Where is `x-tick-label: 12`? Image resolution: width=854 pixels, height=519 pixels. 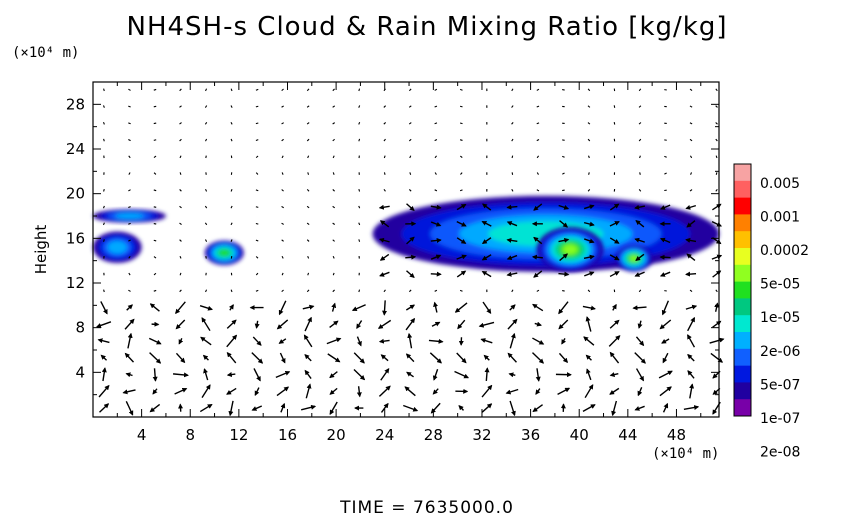 x-tick-label: 12 is located at coordinates (238, 435).